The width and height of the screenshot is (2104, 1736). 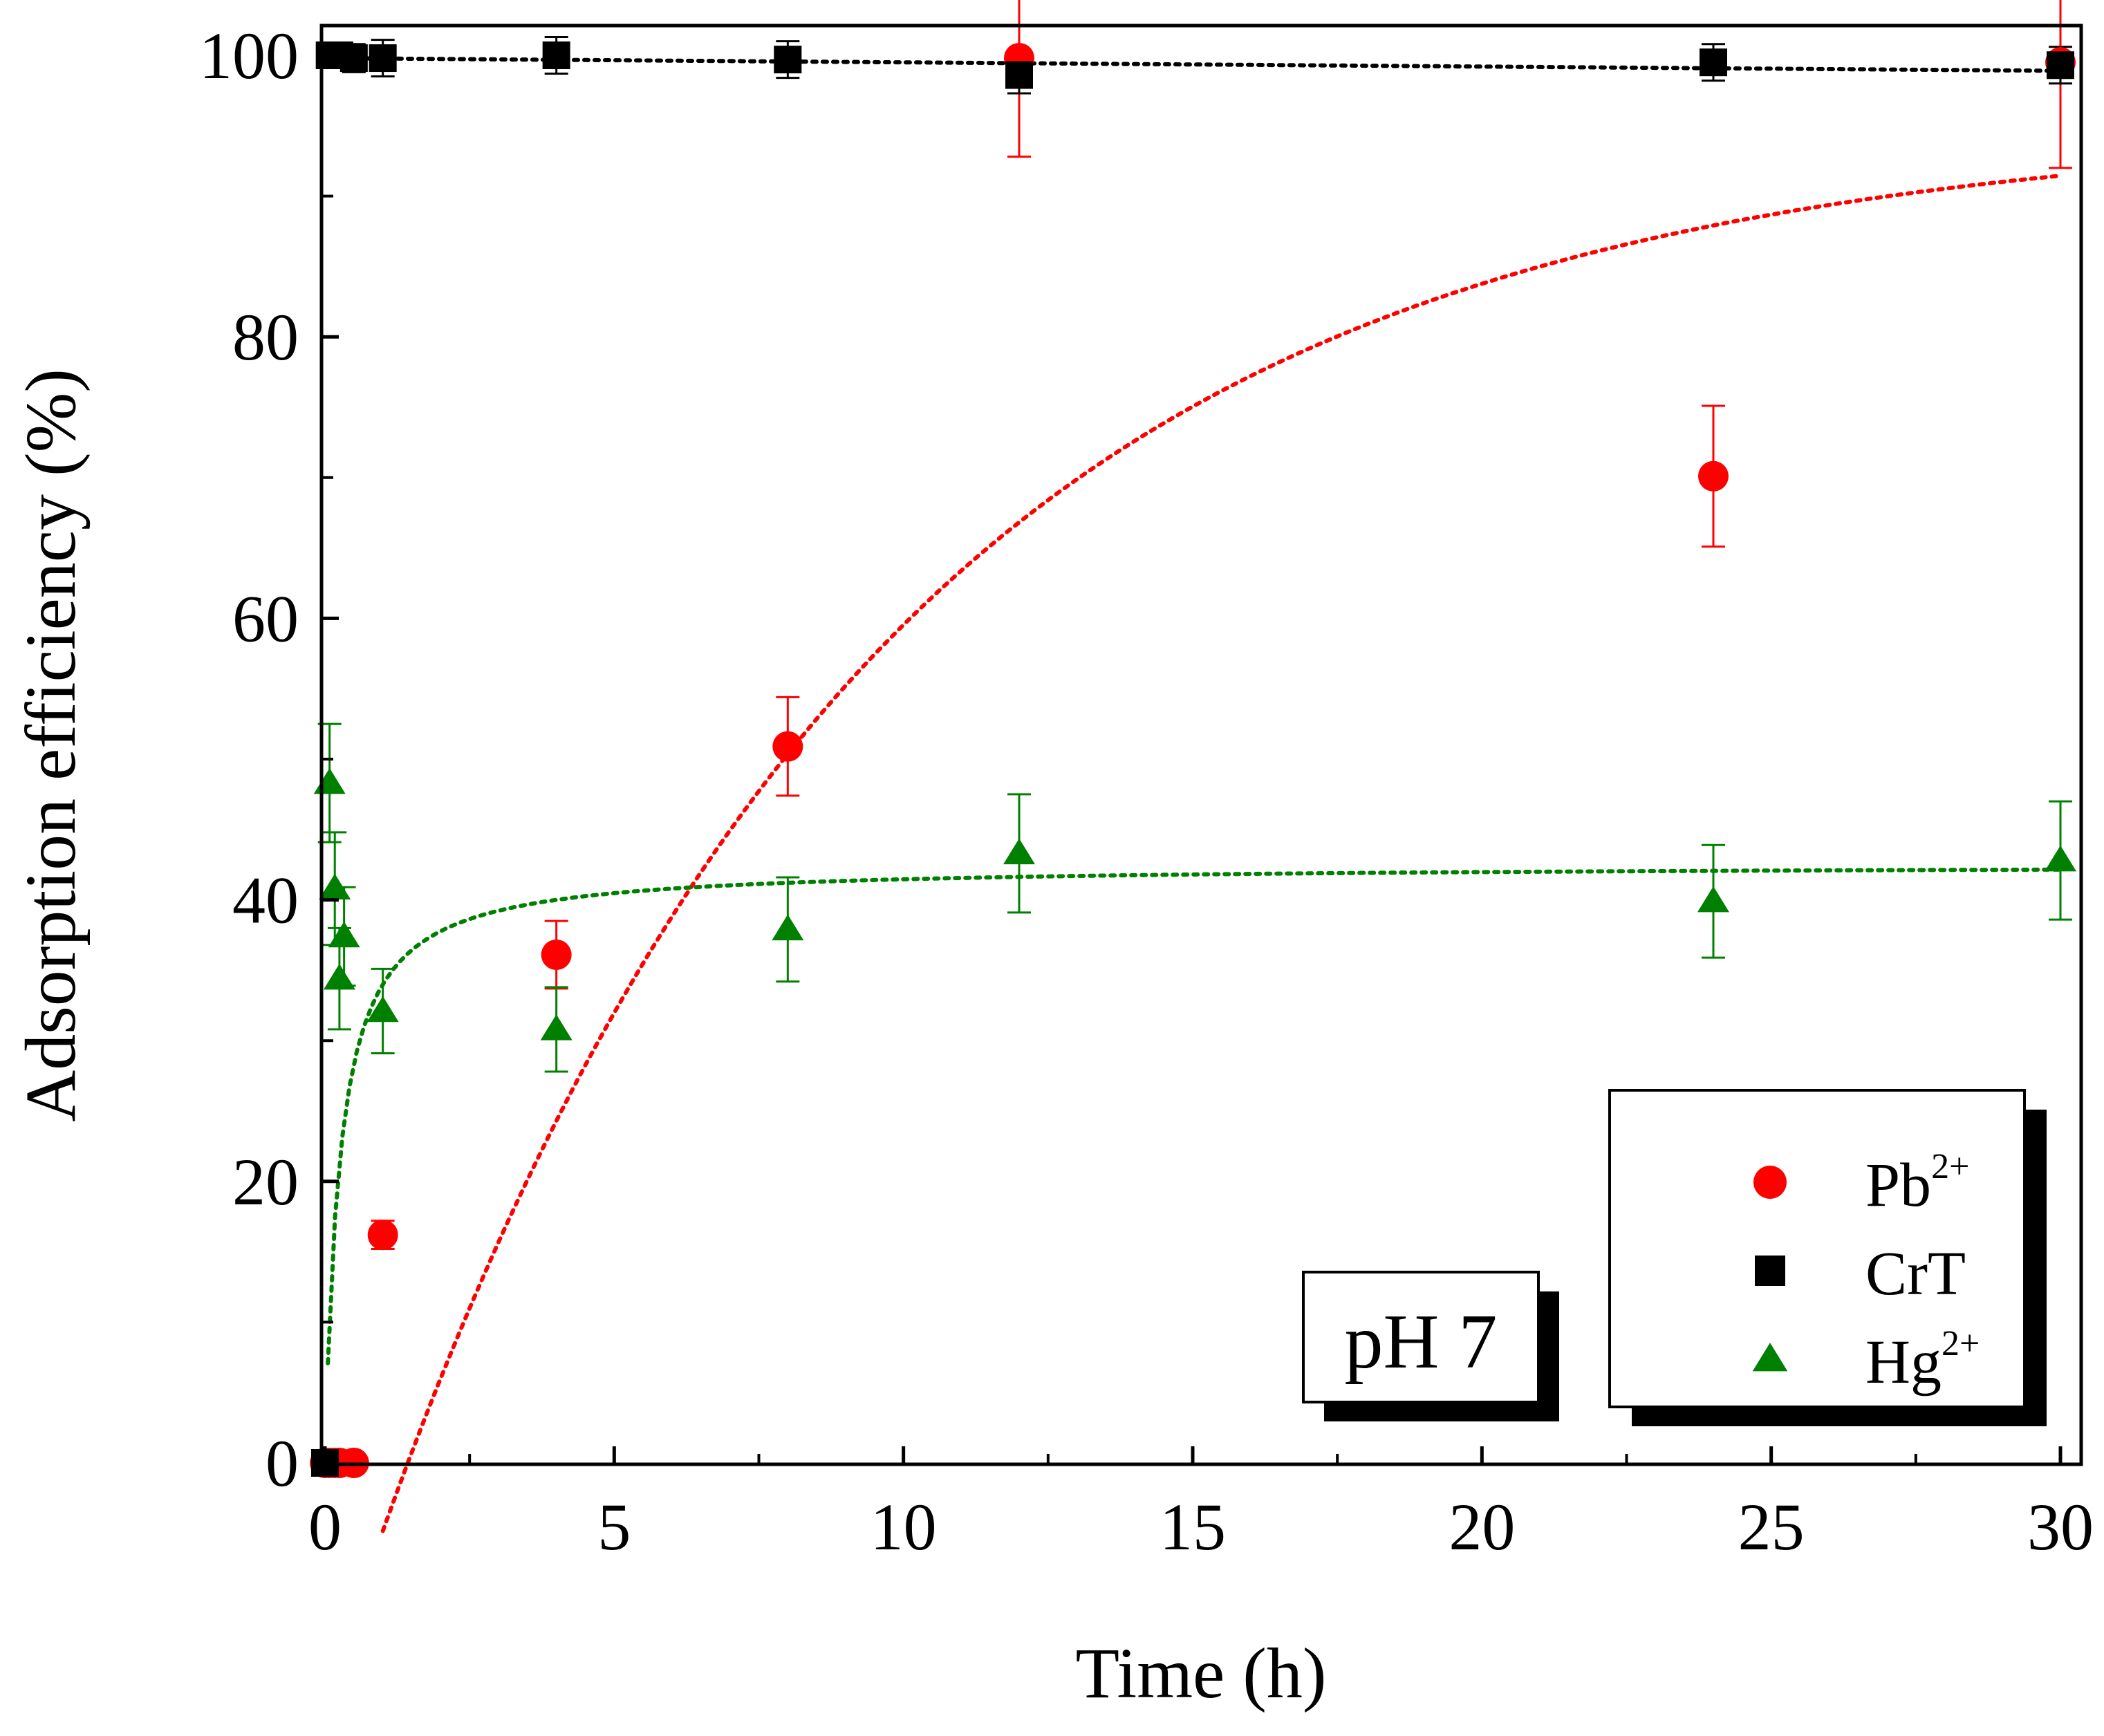 I want to click on y-tick-label: 60, so click(x=265, y=618).